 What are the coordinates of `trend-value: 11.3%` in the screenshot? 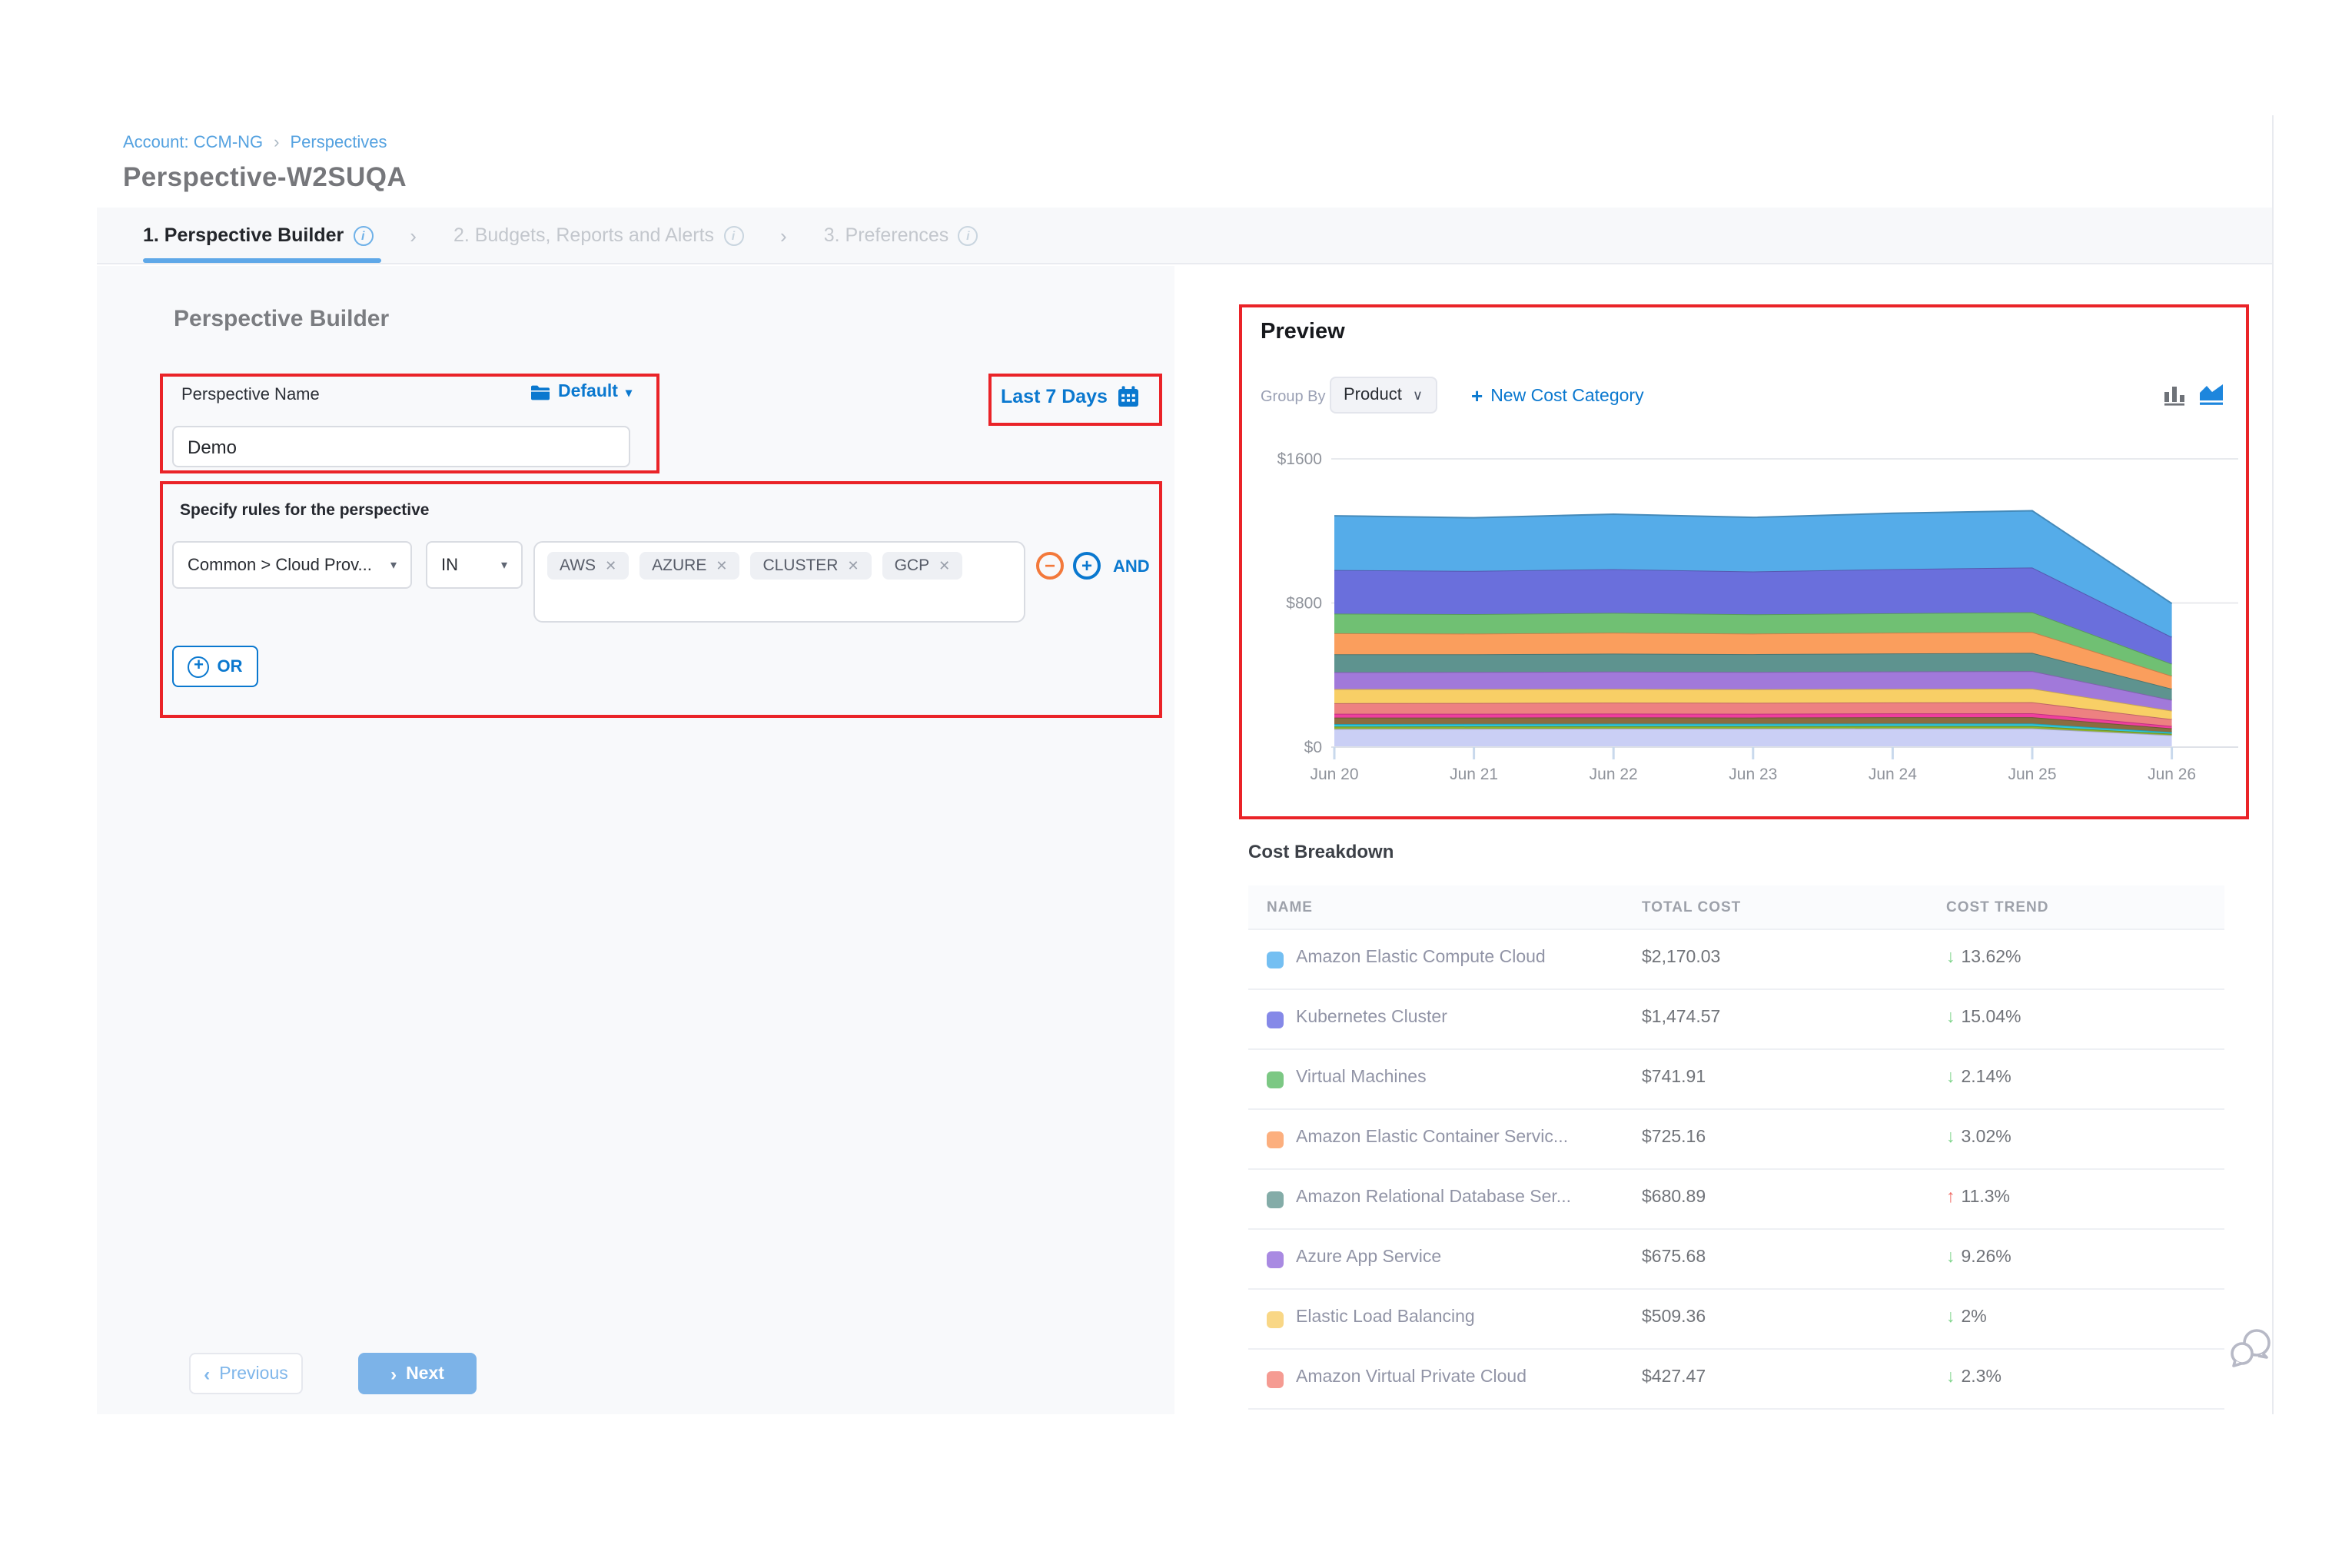 It's located at (1986, 1197).